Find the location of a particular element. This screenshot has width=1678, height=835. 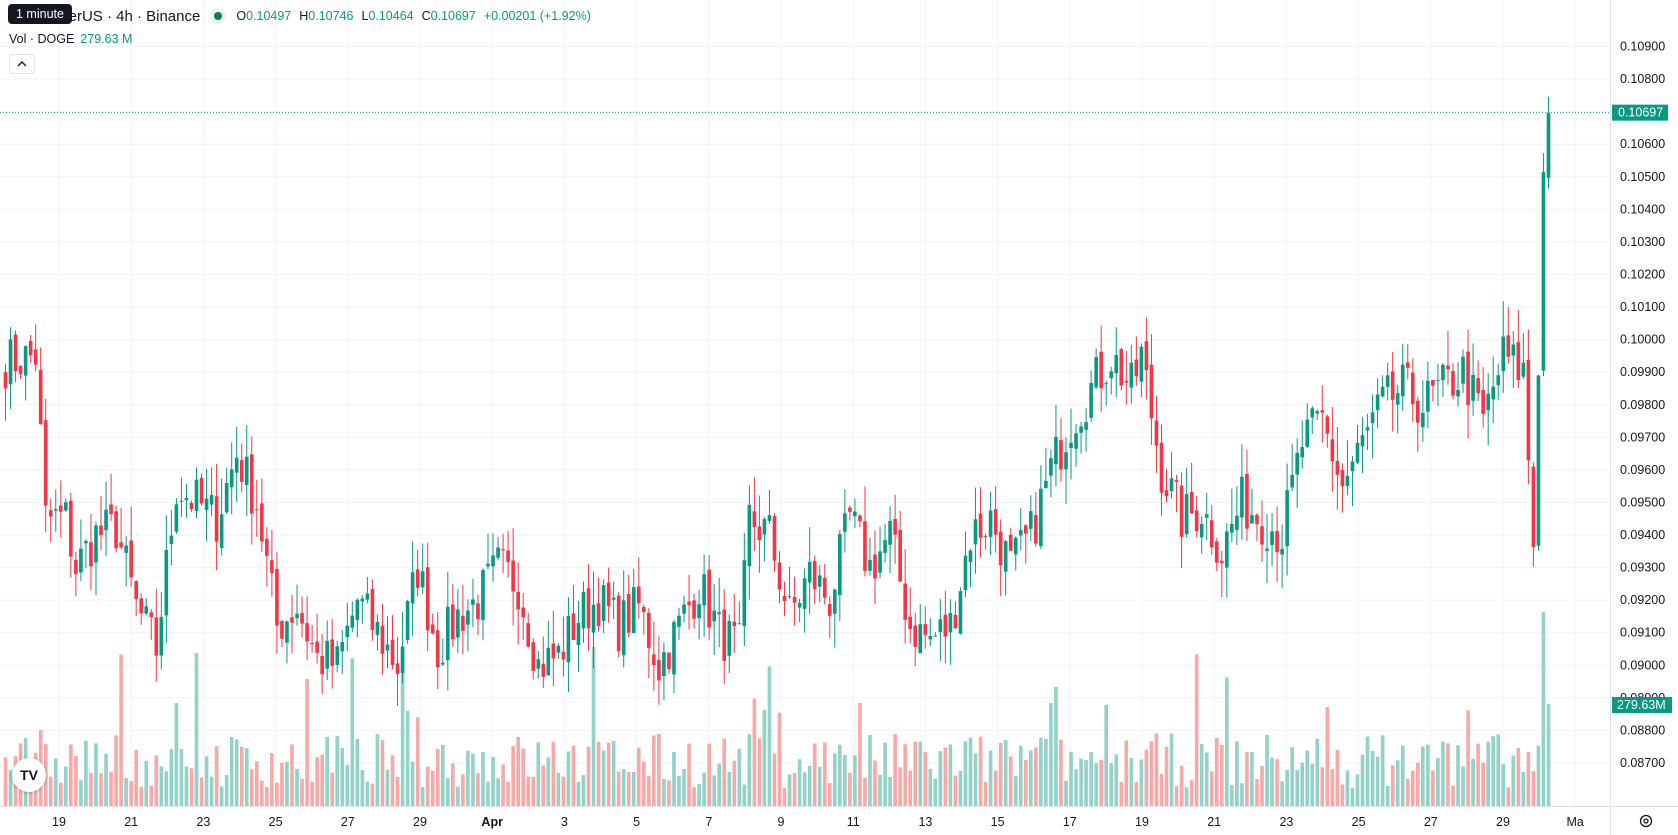

tradingview-logo-icon: TV is located at coordinates (29, 775).